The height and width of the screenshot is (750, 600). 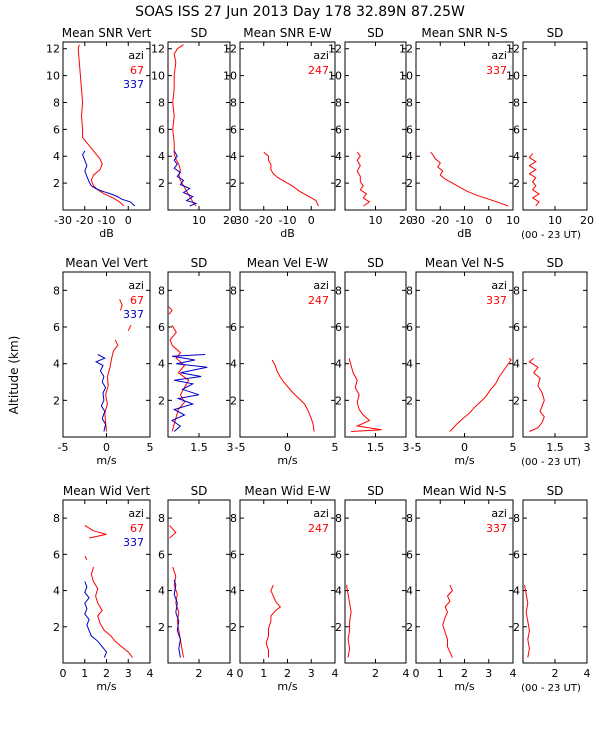 What do you see at coordinates (63, 447) in the screenshot?
I see `x-tick-label: -5` at bounding box center [63, 447].